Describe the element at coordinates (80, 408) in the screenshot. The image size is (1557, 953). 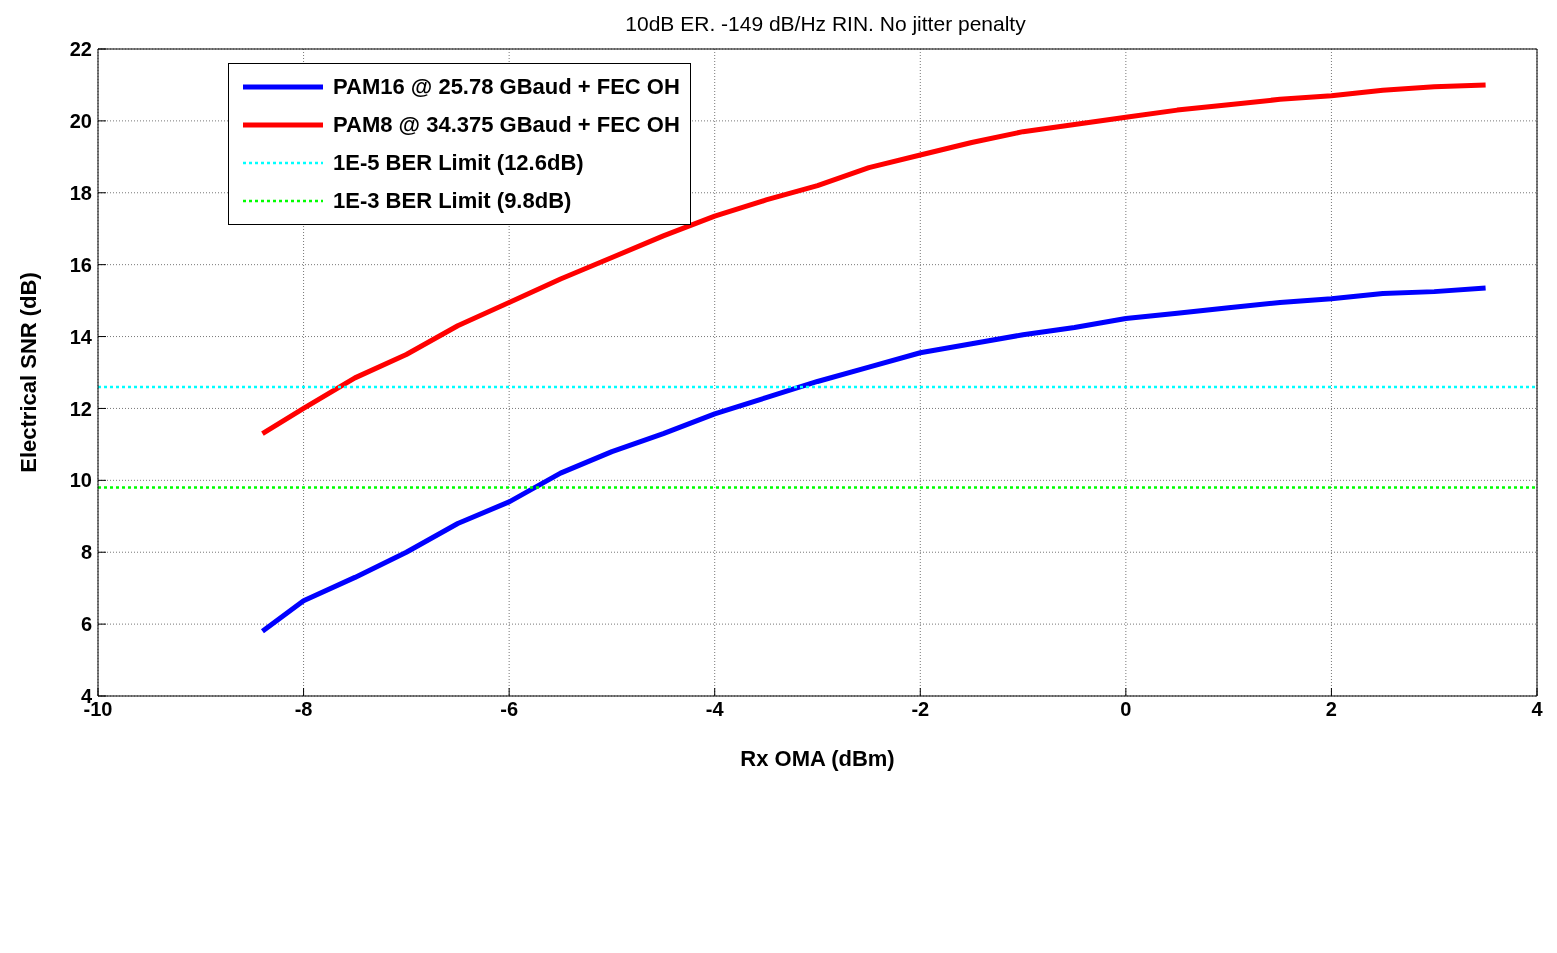
I see `y-tick-label: 12` at that location.